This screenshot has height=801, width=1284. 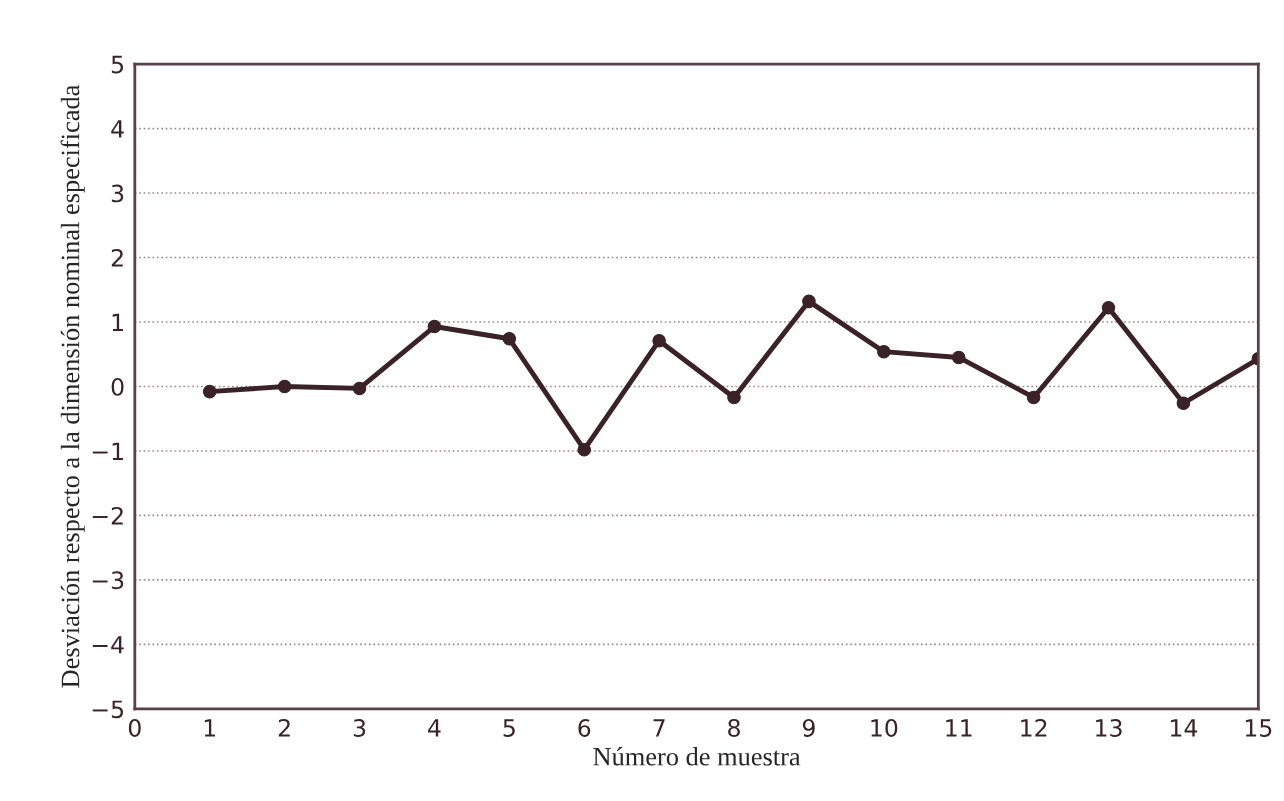 What do you see at coordinates (509, 728) in the screenshot?
I see `x-tick-label: 5` at bounding box center [509, 728].